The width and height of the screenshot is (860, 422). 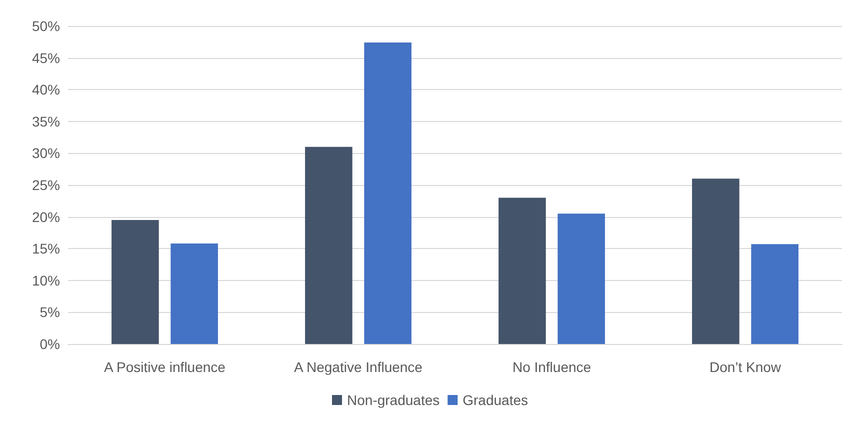 What do you see at coordinates (393, 400) in the screenshot?
I see `legend-label: Non-graduates` at bounding box center [393, 400].